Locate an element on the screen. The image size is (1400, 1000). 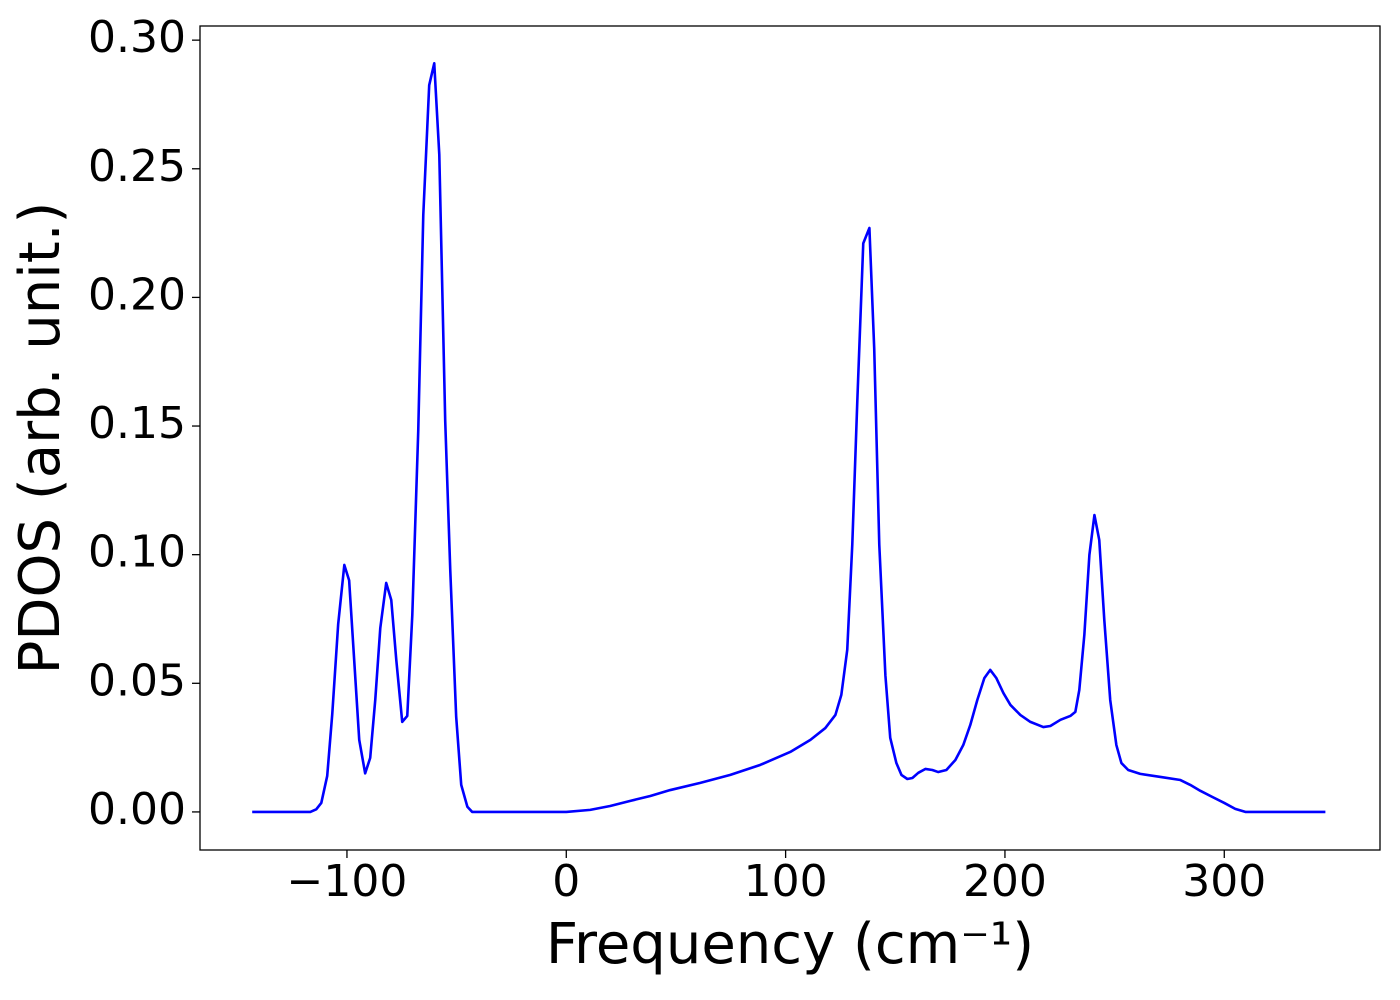
y-tick-label: 0.10 is located at coordinates (137, 552).